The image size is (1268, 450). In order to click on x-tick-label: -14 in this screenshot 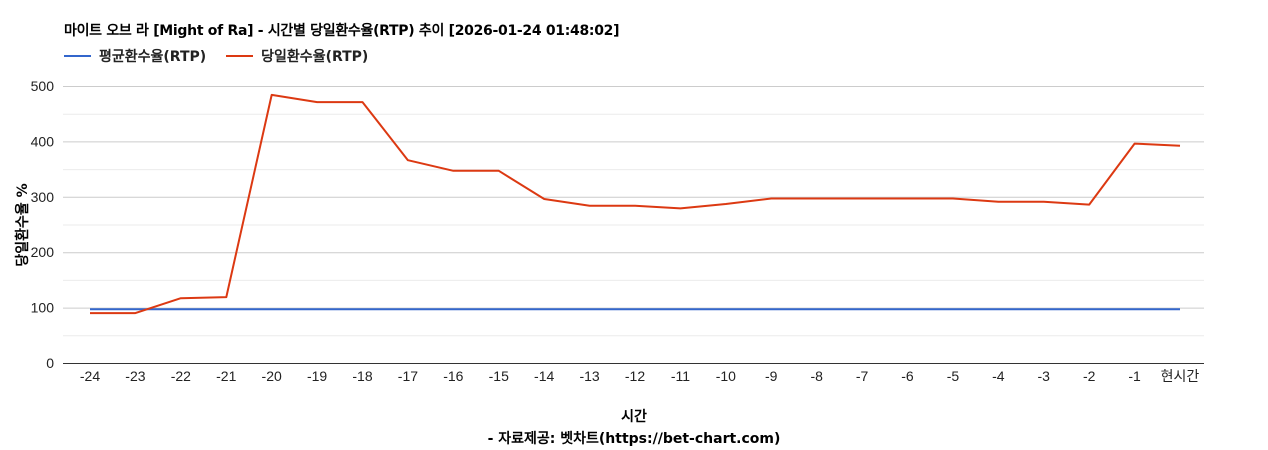, I will do `click(544, 376)`.